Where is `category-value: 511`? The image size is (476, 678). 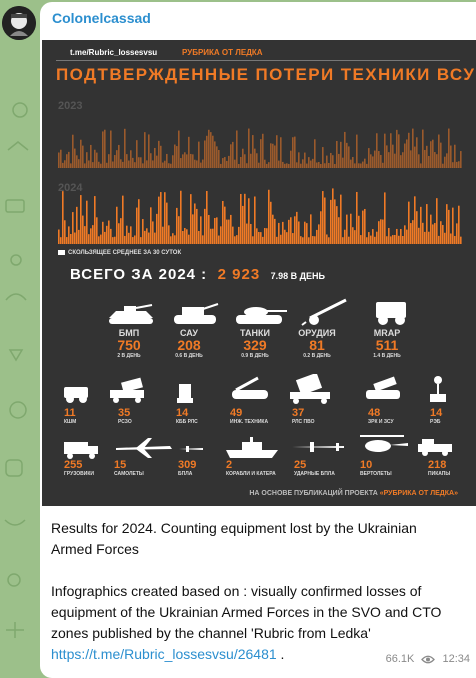
category-value: 511 is located at coordinates (387, 345).